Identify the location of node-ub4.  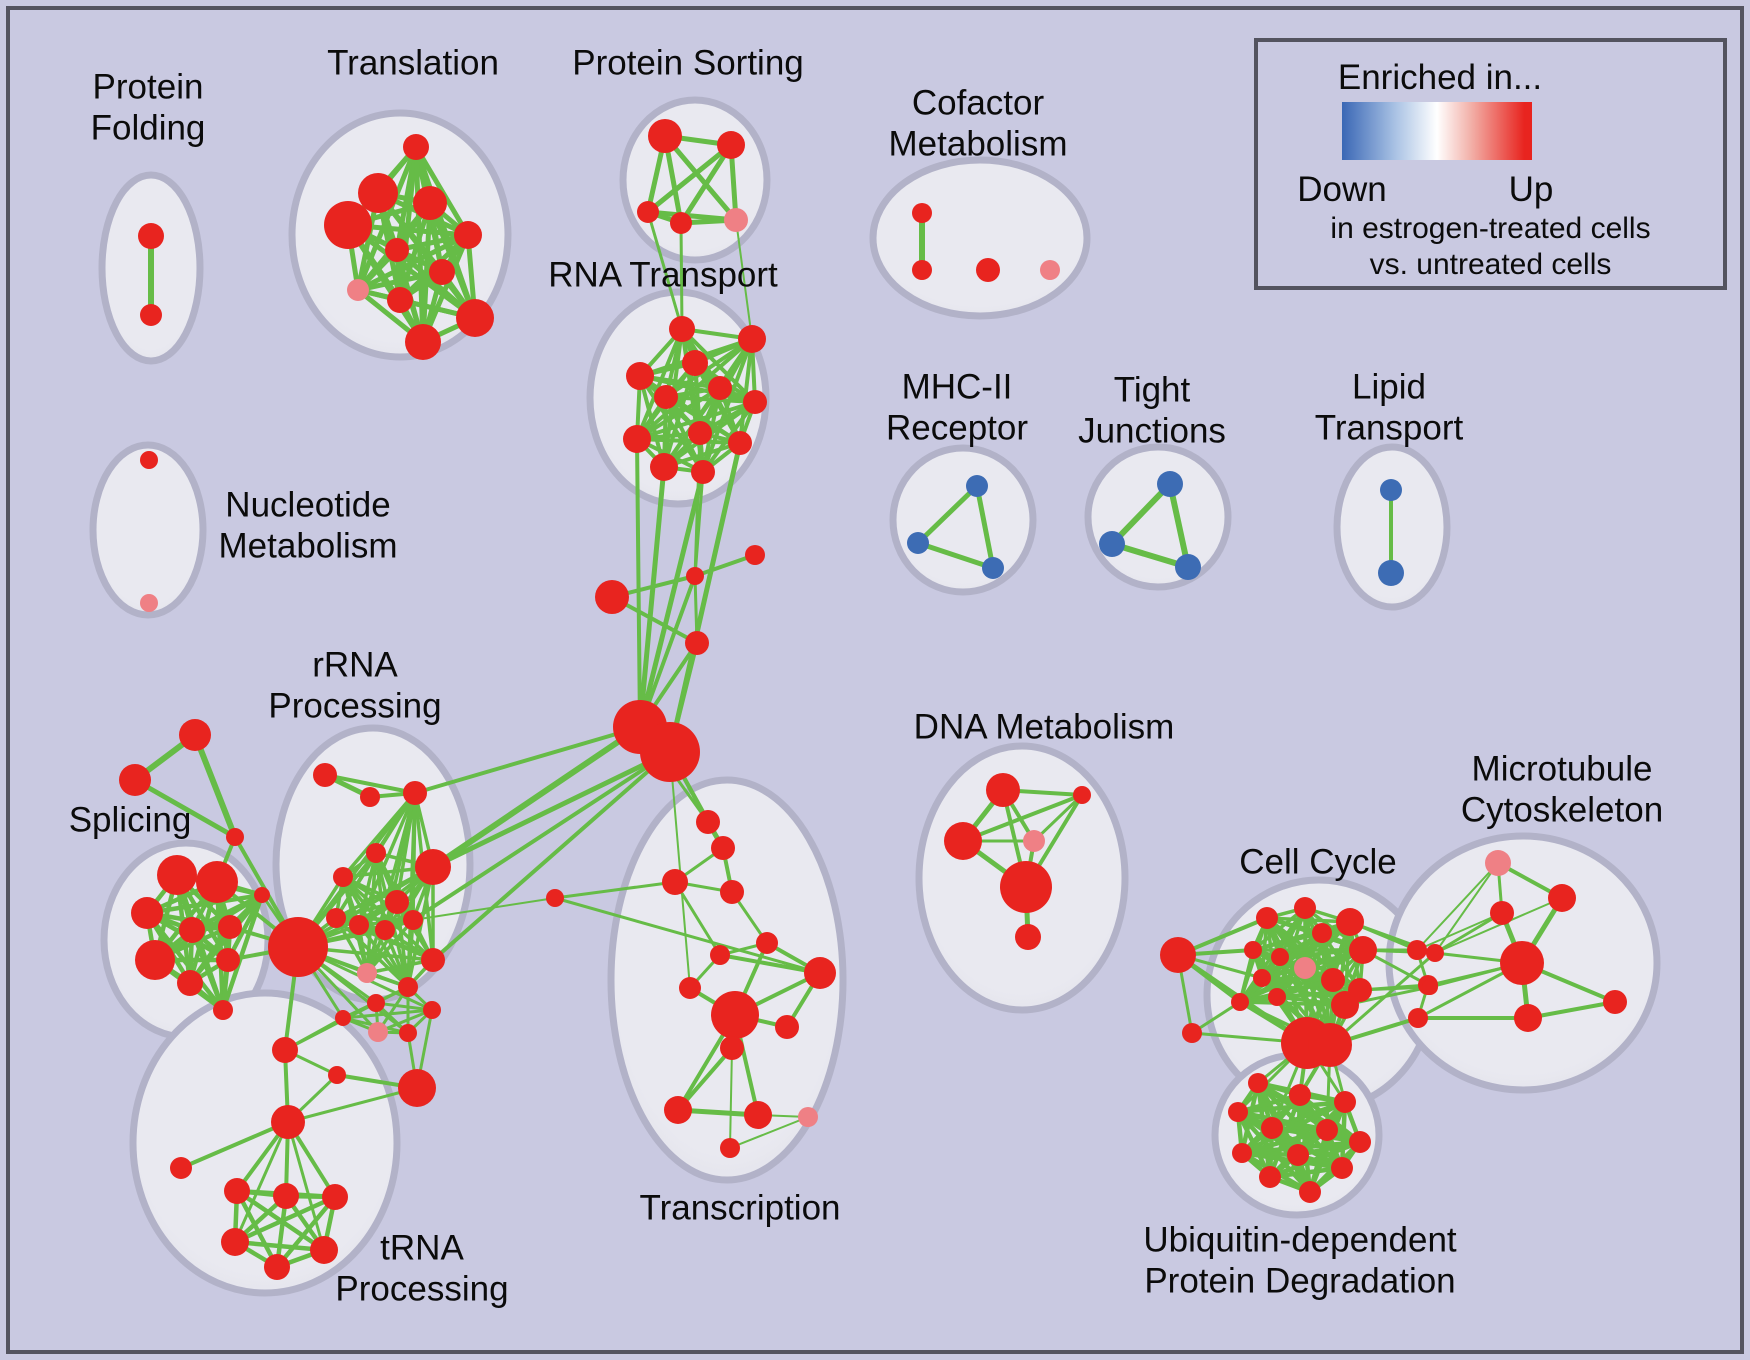
(1238, 1112).